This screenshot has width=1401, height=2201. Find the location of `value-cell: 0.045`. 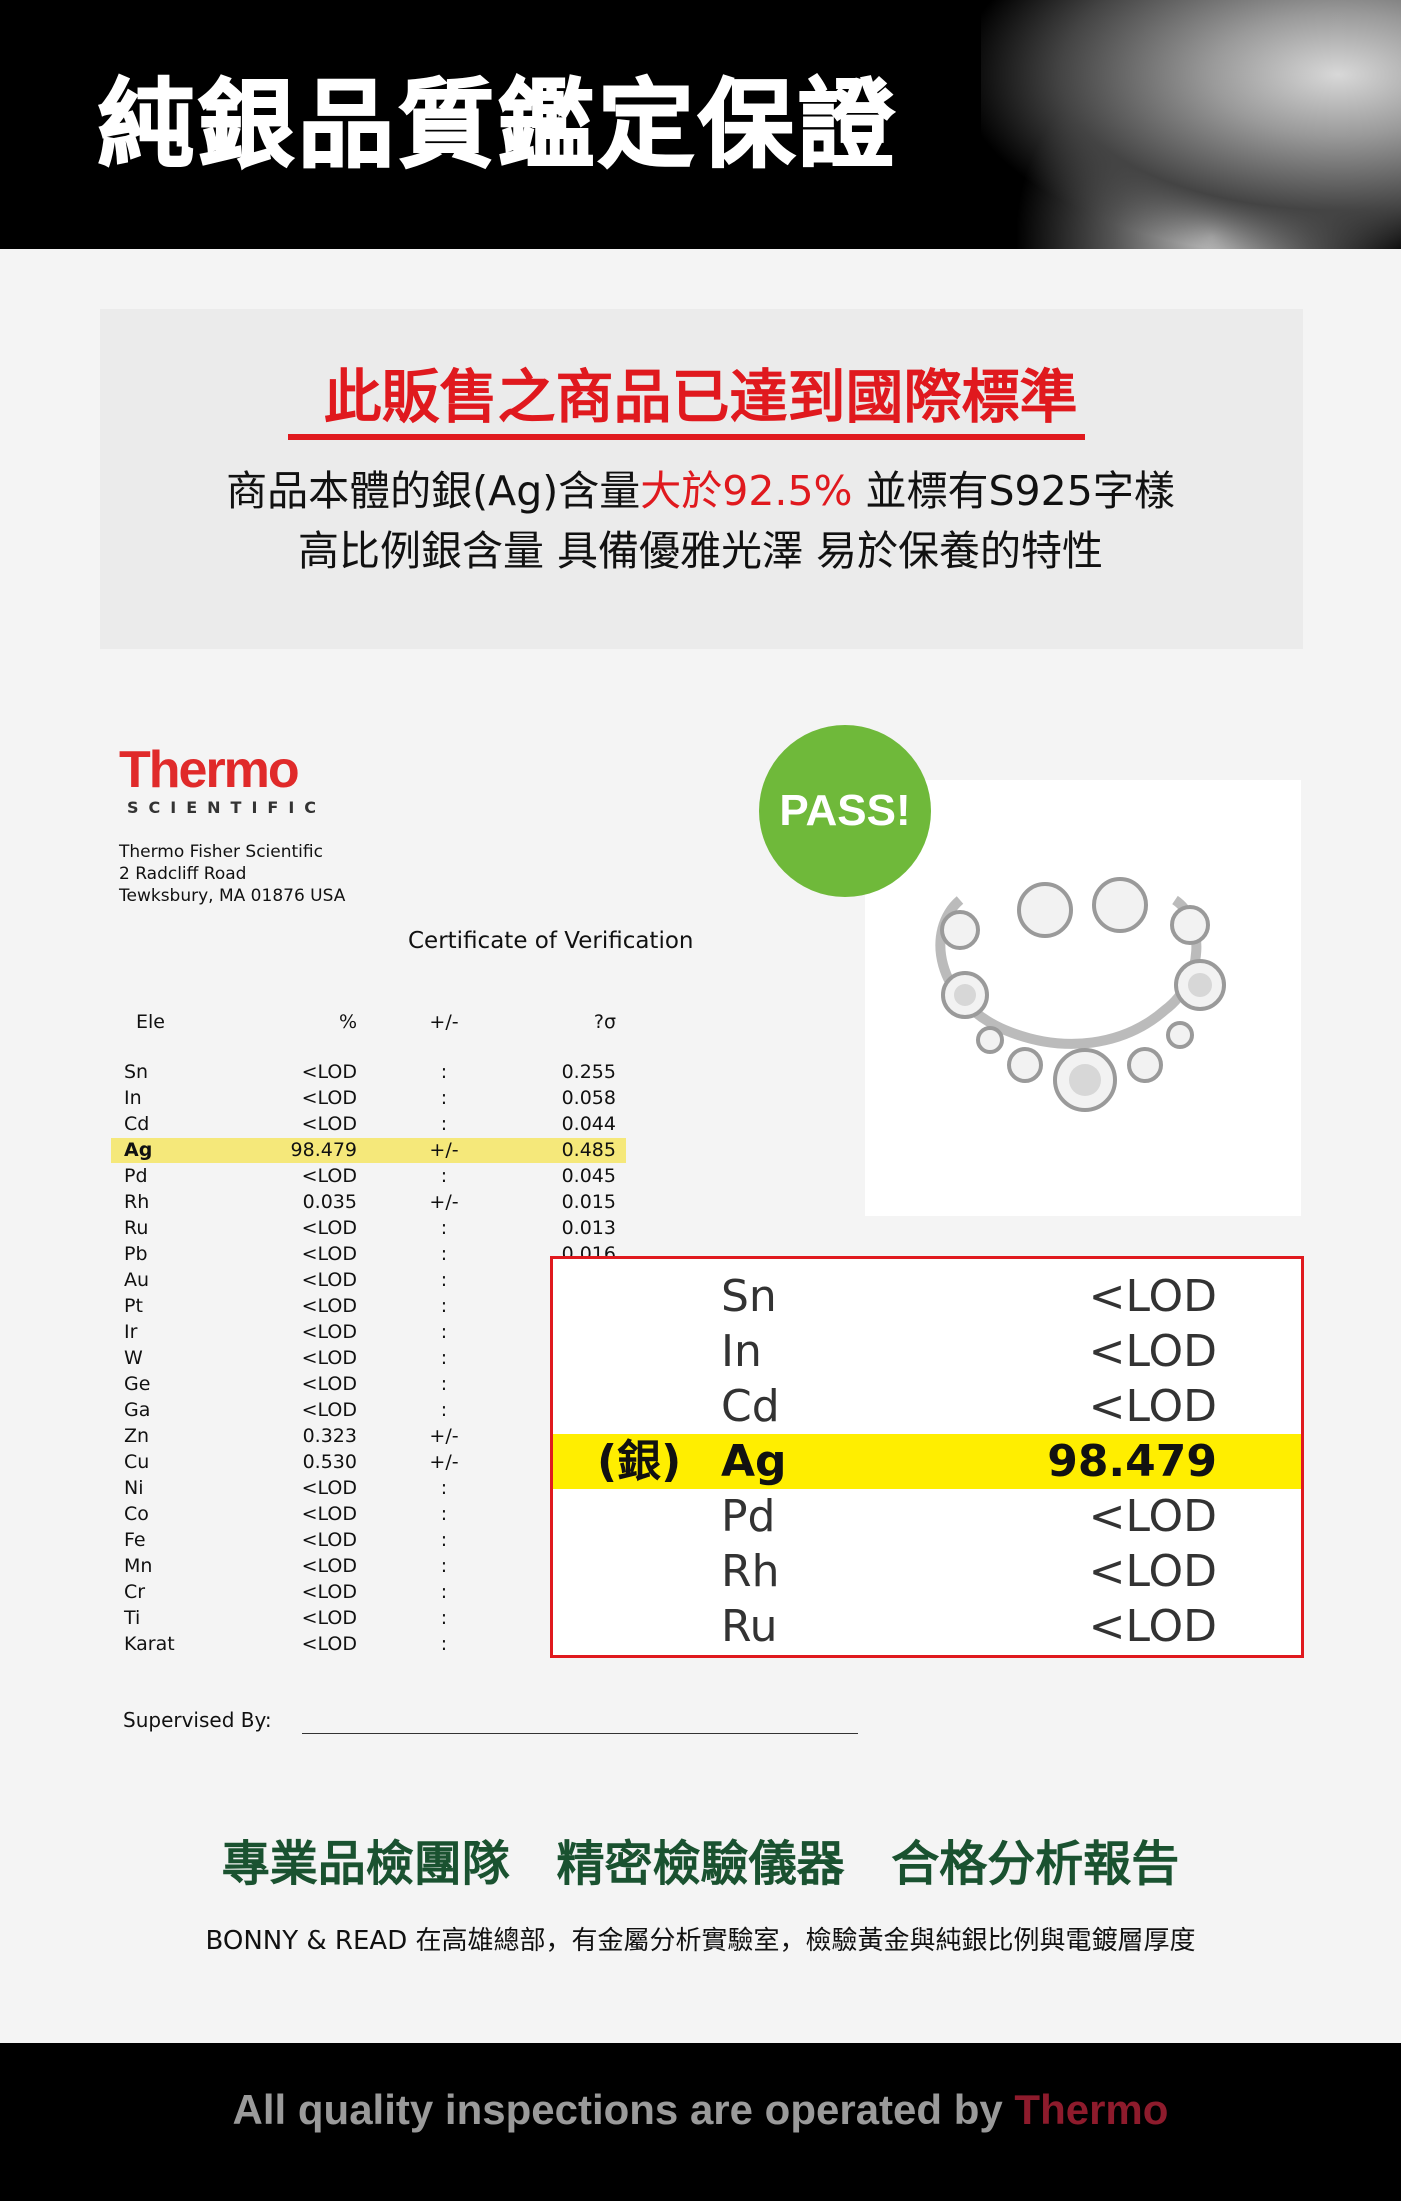

value-cell: 0.045 is located at coordinates (588, 1176).